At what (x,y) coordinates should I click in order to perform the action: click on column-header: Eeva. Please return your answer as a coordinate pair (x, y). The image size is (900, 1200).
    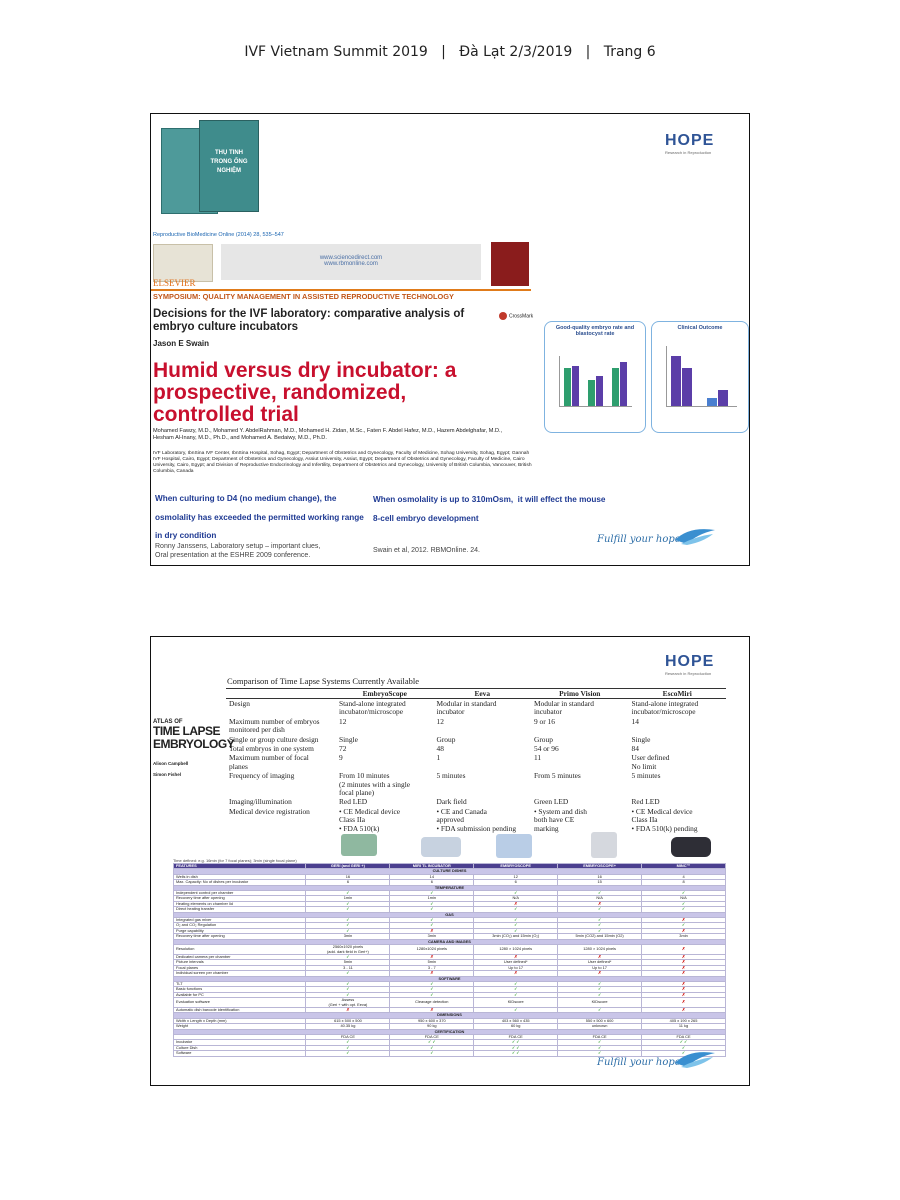
    Looking at the image, I should click on (482, 693).